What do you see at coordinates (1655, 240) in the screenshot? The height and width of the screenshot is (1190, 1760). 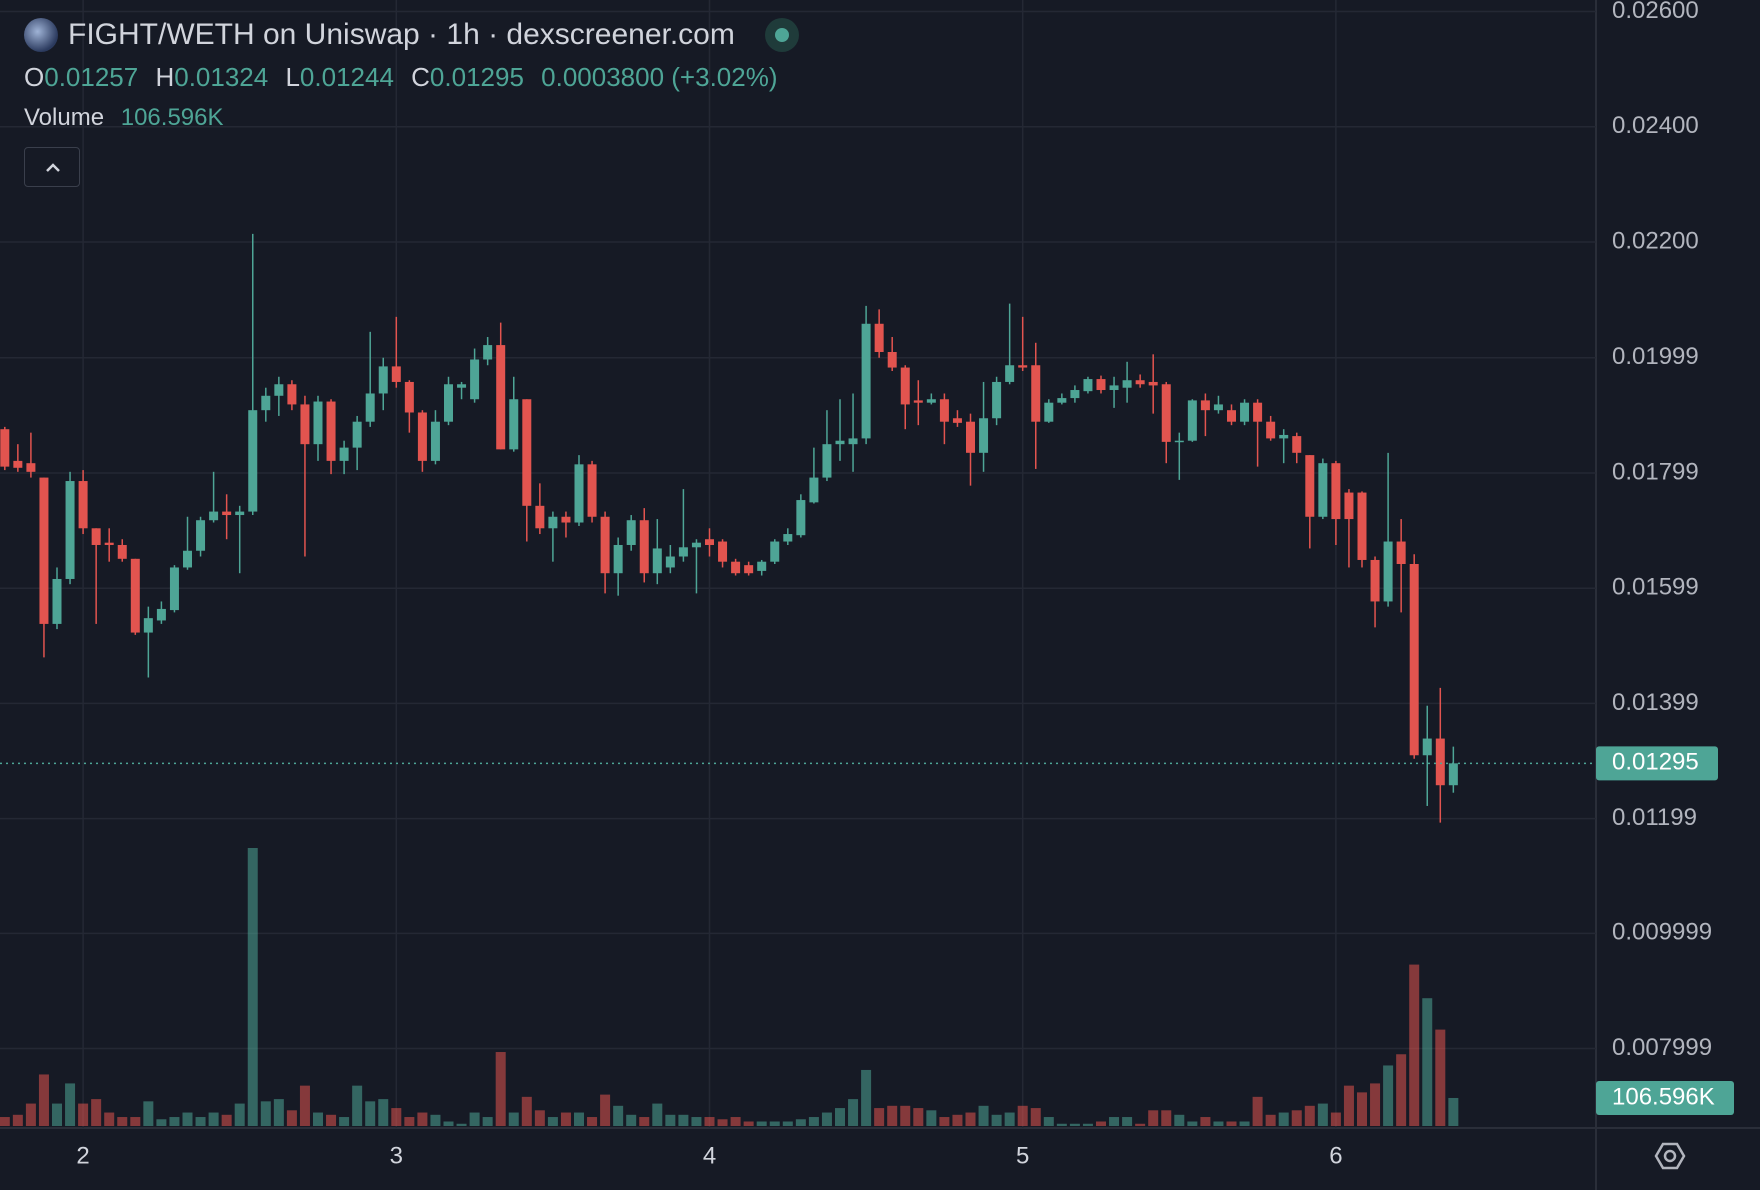 I see `y-tick-label: 0.02200` at bounding box center [1655, 240].